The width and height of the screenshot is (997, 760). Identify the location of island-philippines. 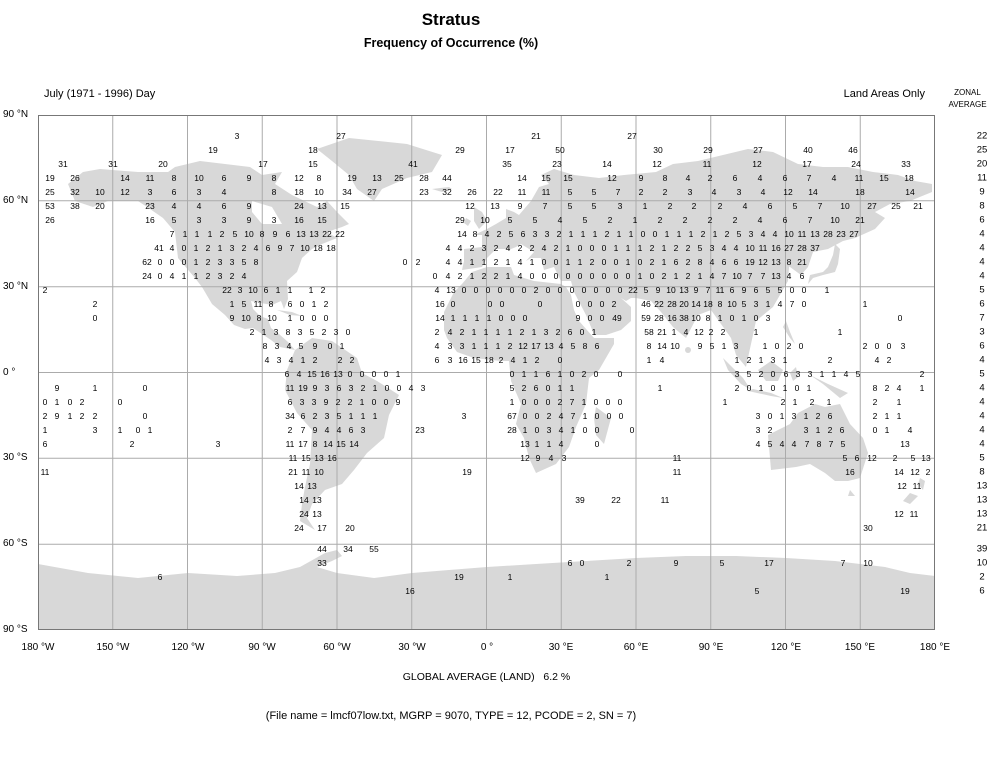
(789, 332).